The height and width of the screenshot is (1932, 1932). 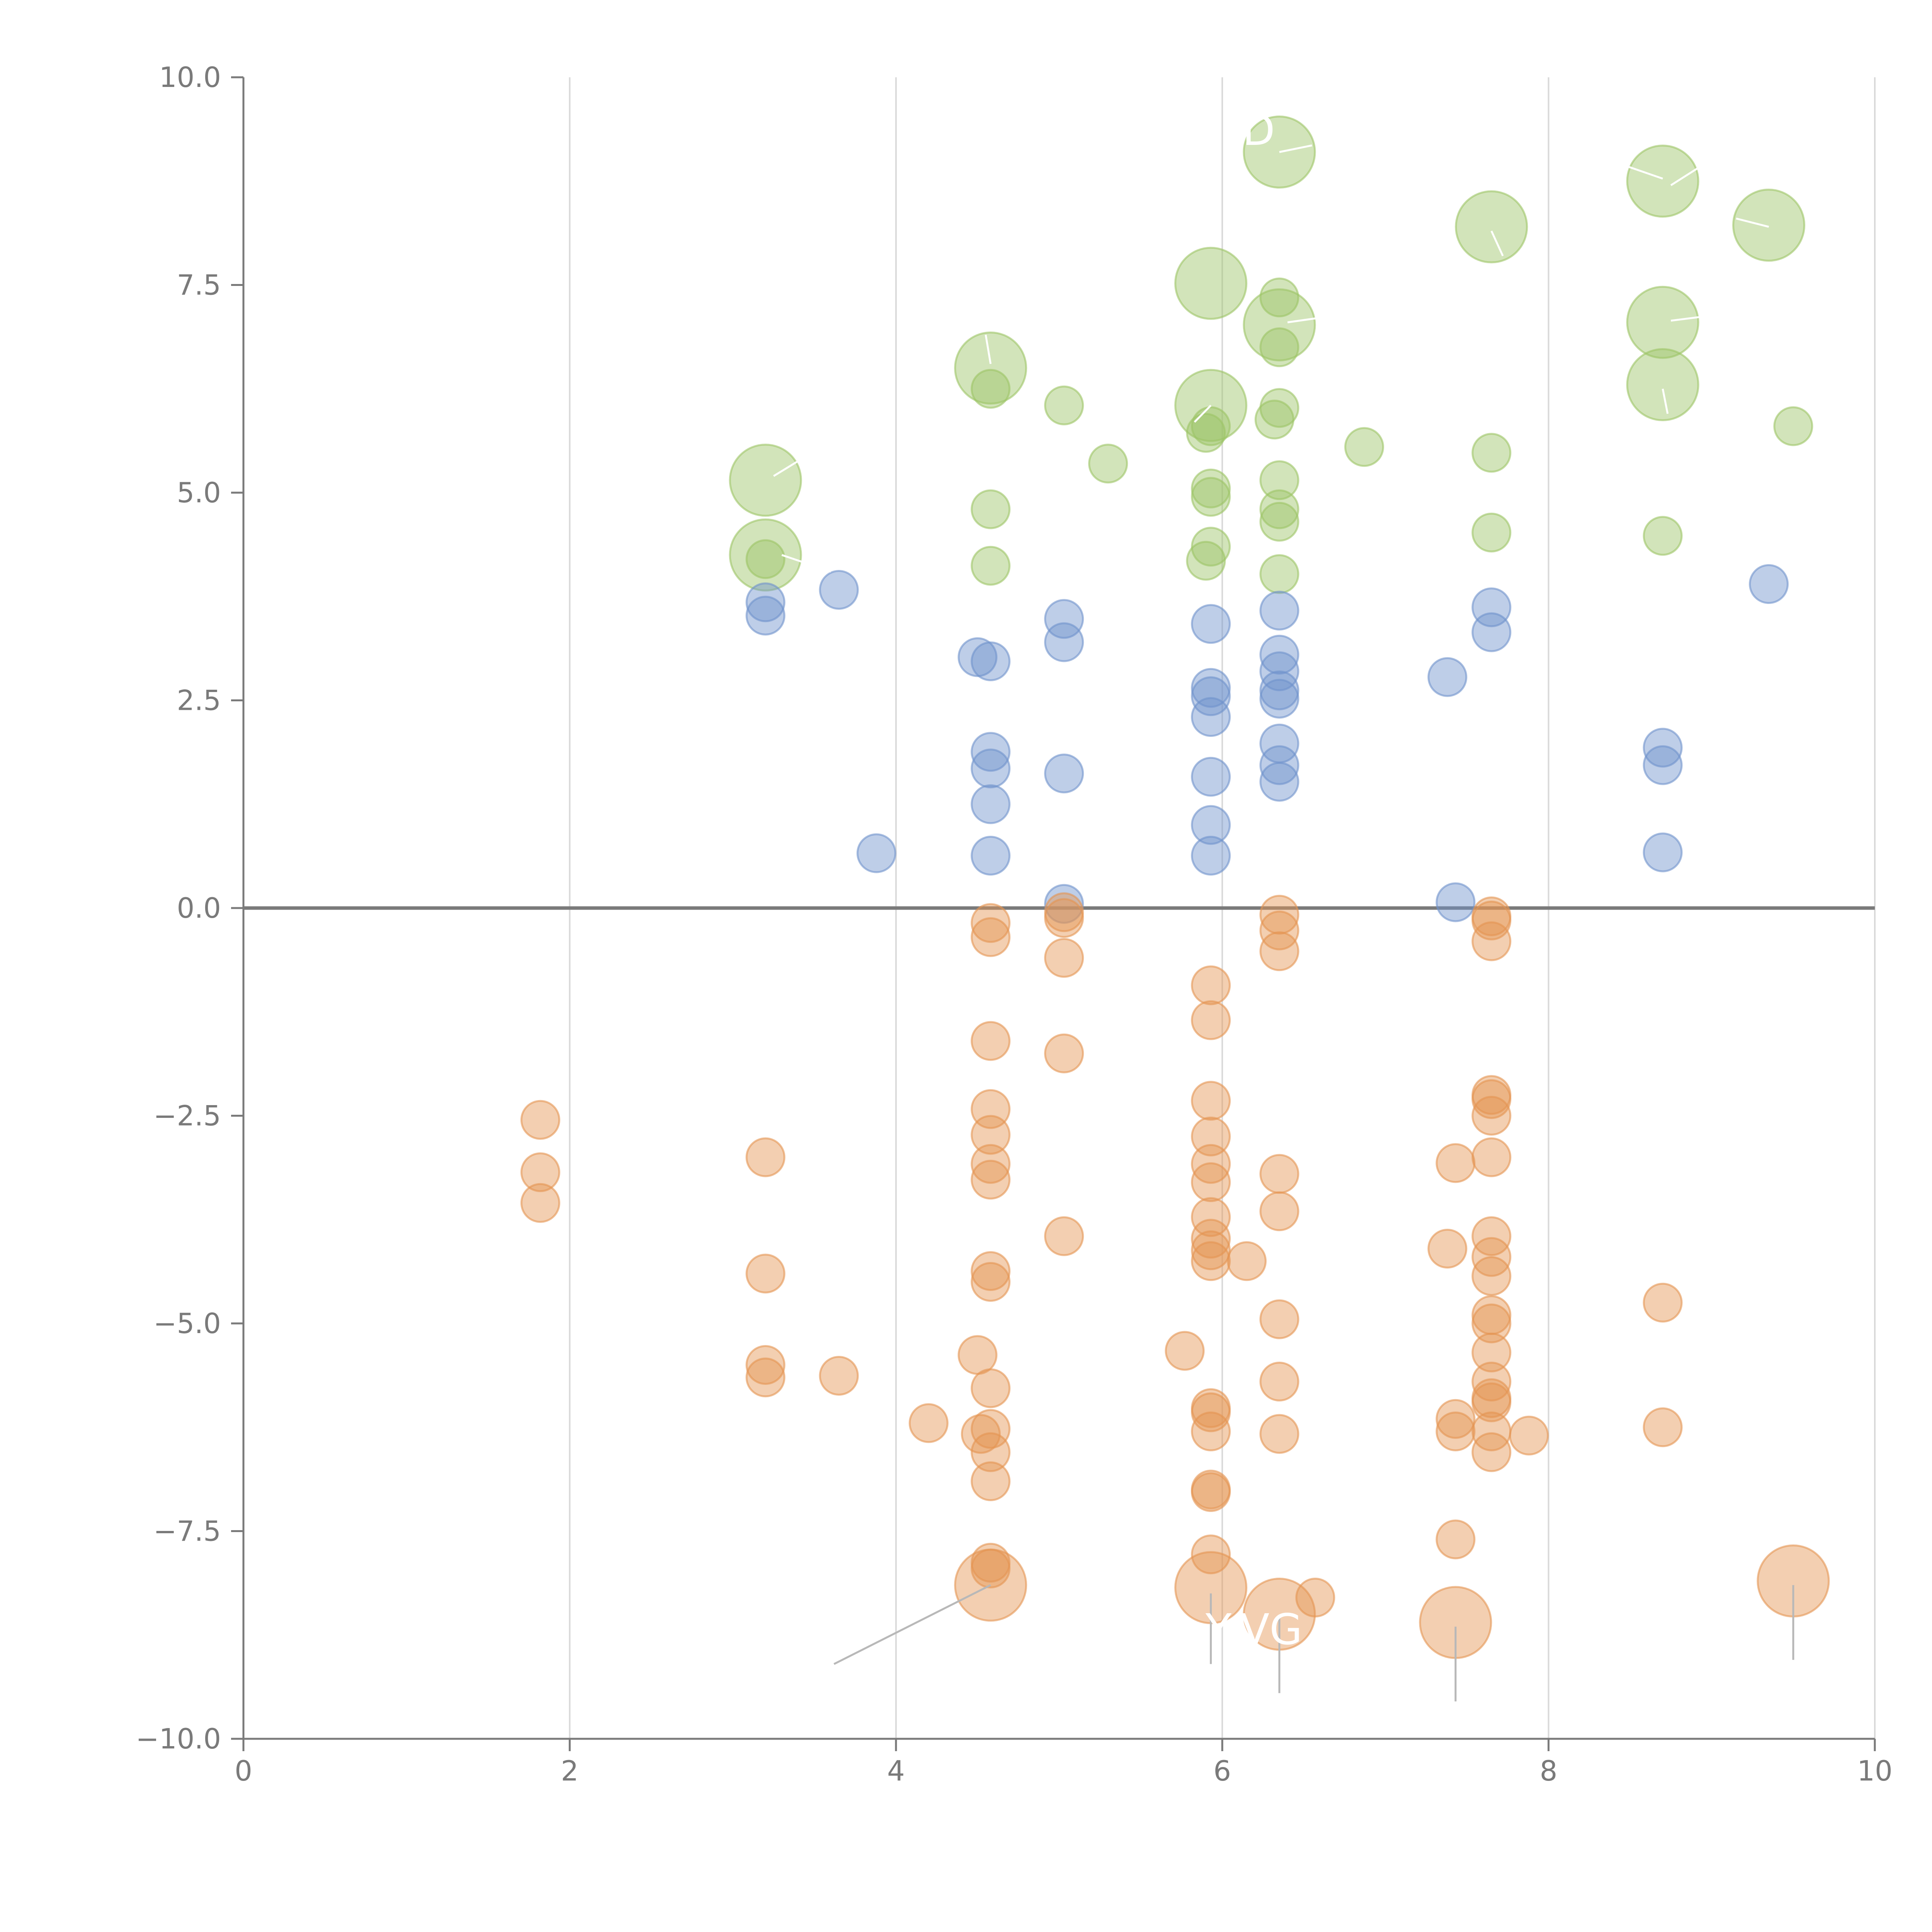 I want to click on annotation-label-vg: VG, so click(x=1271, y=1629).